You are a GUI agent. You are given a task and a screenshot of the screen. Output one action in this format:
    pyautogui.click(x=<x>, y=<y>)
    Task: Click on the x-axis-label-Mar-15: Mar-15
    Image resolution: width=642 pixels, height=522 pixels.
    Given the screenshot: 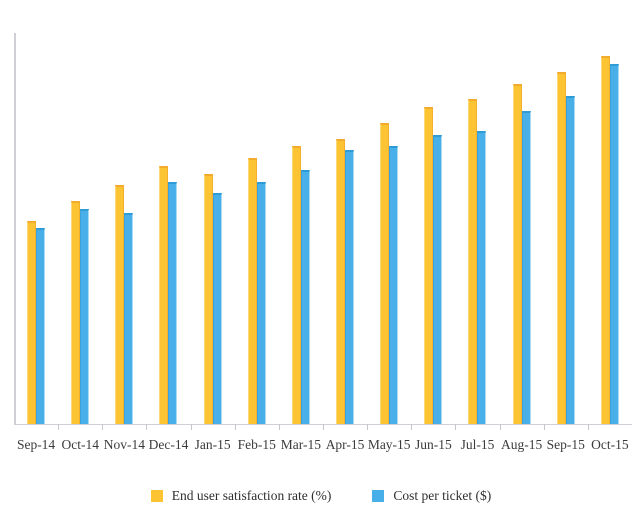 What is the action you would take?
    pyautogui.click(x=301, y=444)
    